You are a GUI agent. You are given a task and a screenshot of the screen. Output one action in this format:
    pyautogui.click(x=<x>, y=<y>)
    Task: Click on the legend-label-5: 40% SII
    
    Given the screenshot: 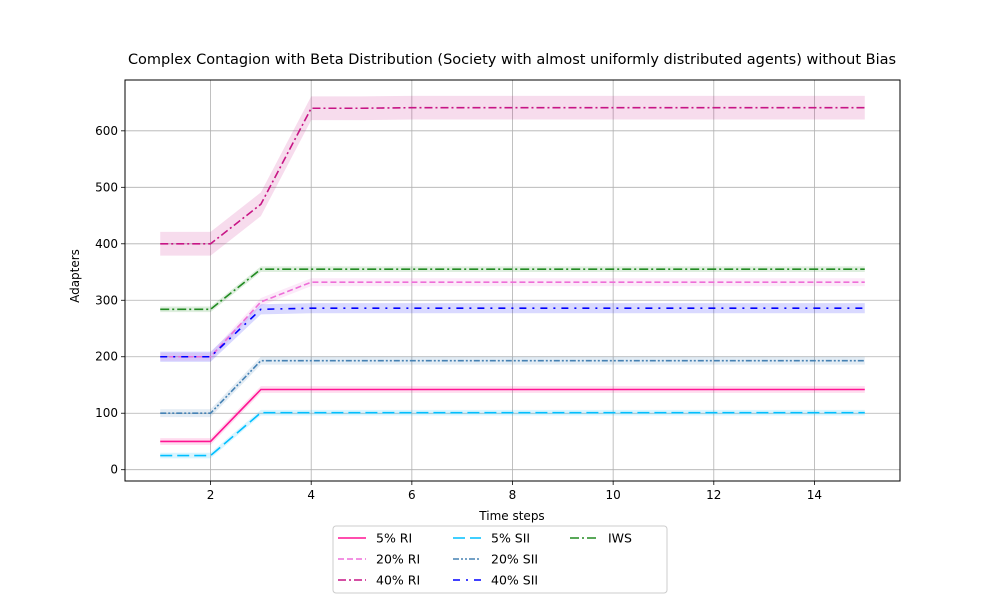 What is the action you would take?
    pyautogui.click(x=514, y=580)
    